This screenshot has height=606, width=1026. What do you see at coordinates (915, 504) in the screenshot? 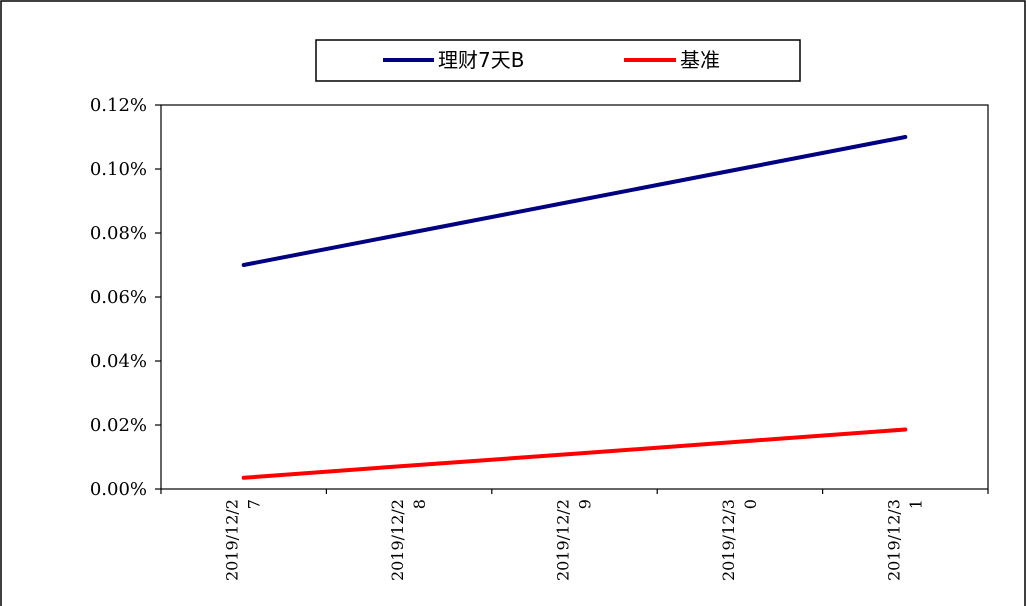
I see `x-tick-label: 1` at bounding box center [915, 504].